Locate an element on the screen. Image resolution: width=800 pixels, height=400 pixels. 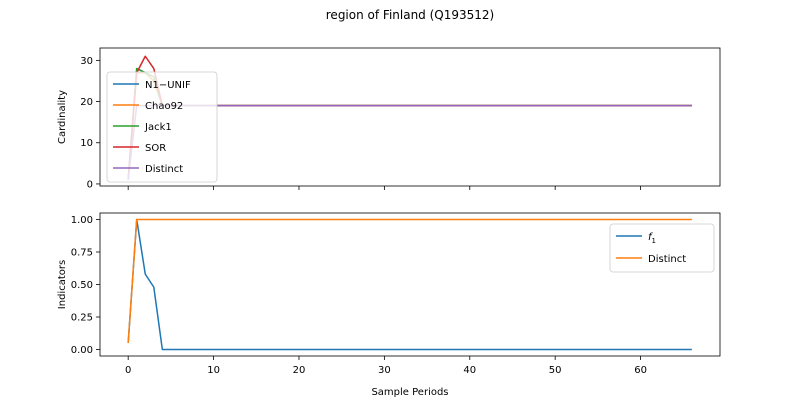
legend-label-n1-unif: N1−UNIF is located at coordinates (168, 85).